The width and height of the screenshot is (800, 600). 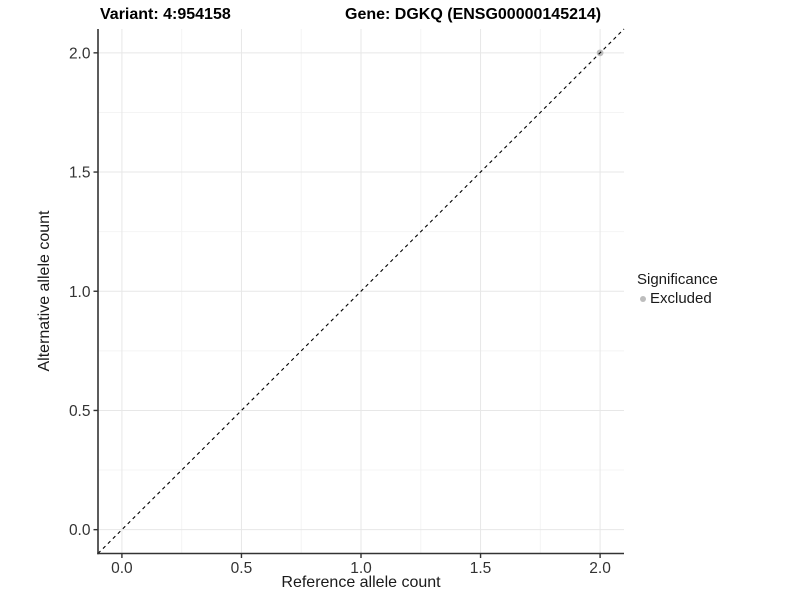 What do you see at coordinates (600, 568) in the screenshot?
I see `x-tick-label: 2.0` at bounding box center [600, 568].